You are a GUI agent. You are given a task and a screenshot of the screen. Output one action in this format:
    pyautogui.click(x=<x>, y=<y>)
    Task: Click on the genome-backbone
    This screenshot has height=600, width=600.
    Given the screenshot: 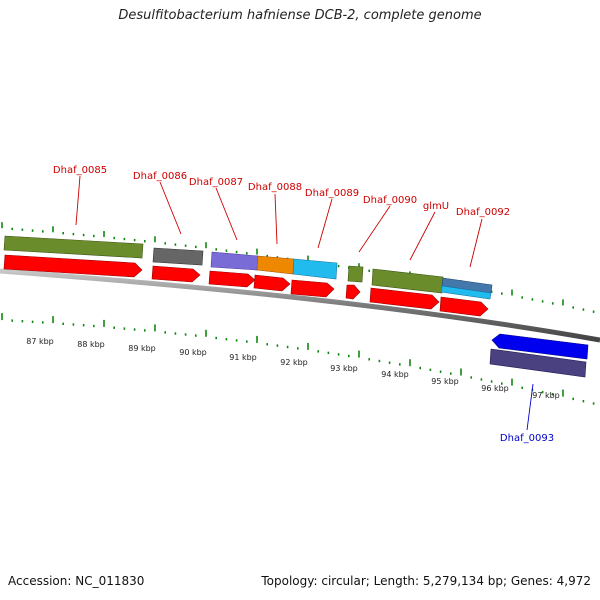 What is the action you would take?
    pyautogui.click(x=300, y=305)
    